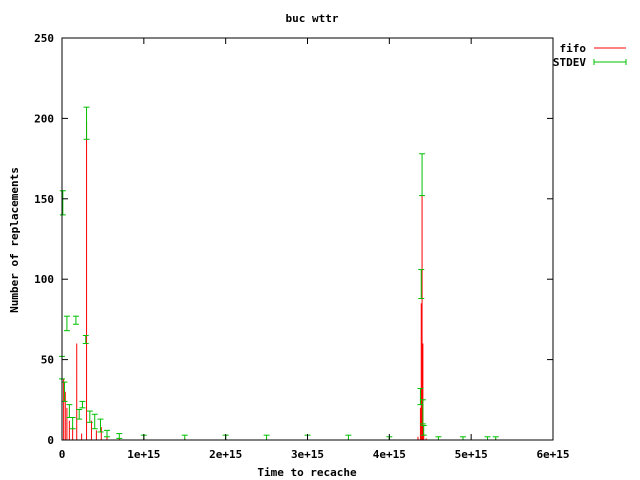  Describe the element at coordinates (573, 48) in the screenshot. I see `legend-label: fifo` at that location.